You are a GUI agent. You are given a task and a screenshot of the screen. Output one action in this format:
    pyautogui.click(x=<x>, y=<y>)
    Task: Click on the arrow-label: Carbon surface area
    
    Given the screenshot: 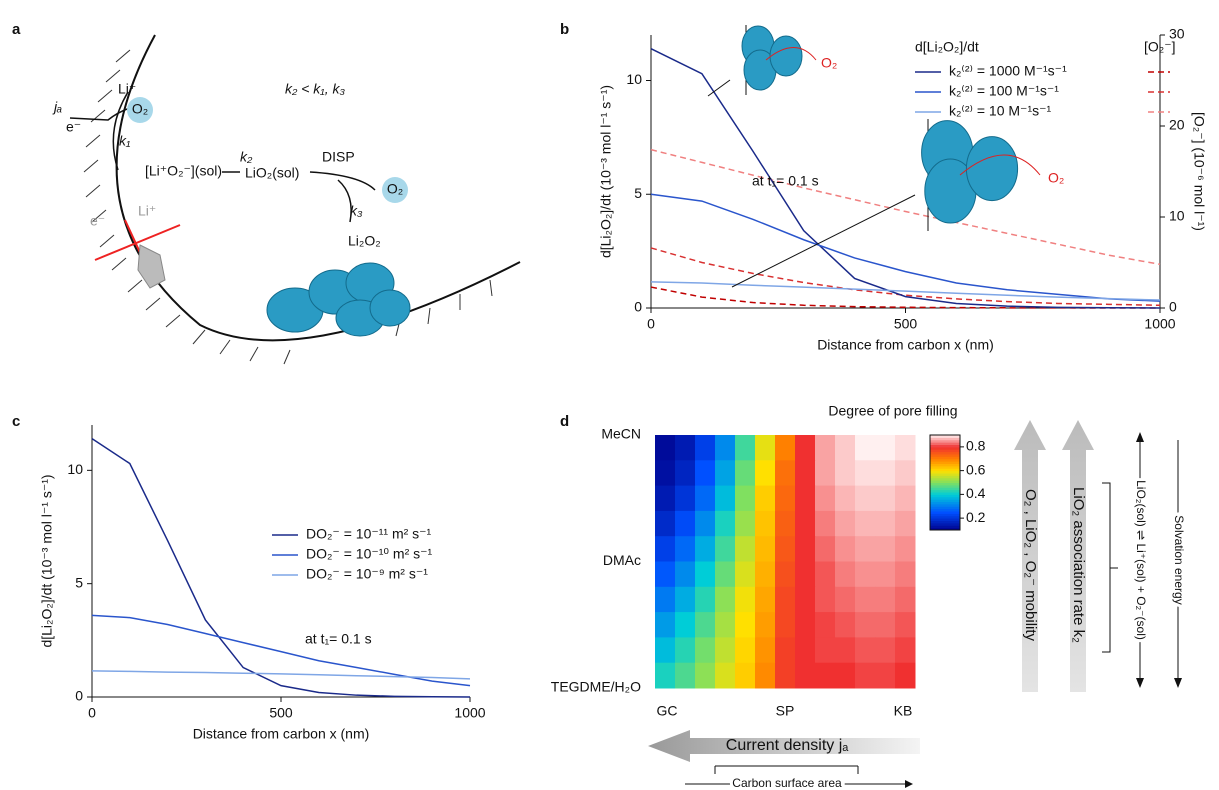 What is the action you would take?
    pyautogui.click(x=787, y=783)
    